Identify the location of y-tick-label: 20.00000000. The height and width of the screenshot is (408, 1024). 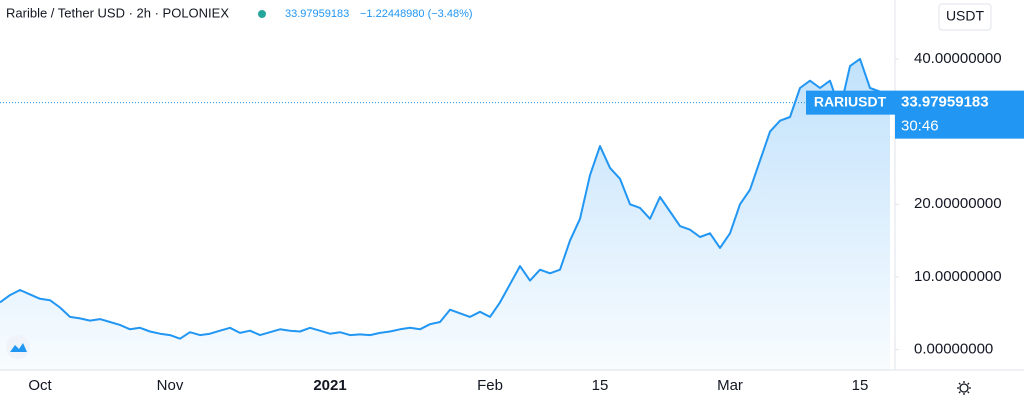
(958, 203).